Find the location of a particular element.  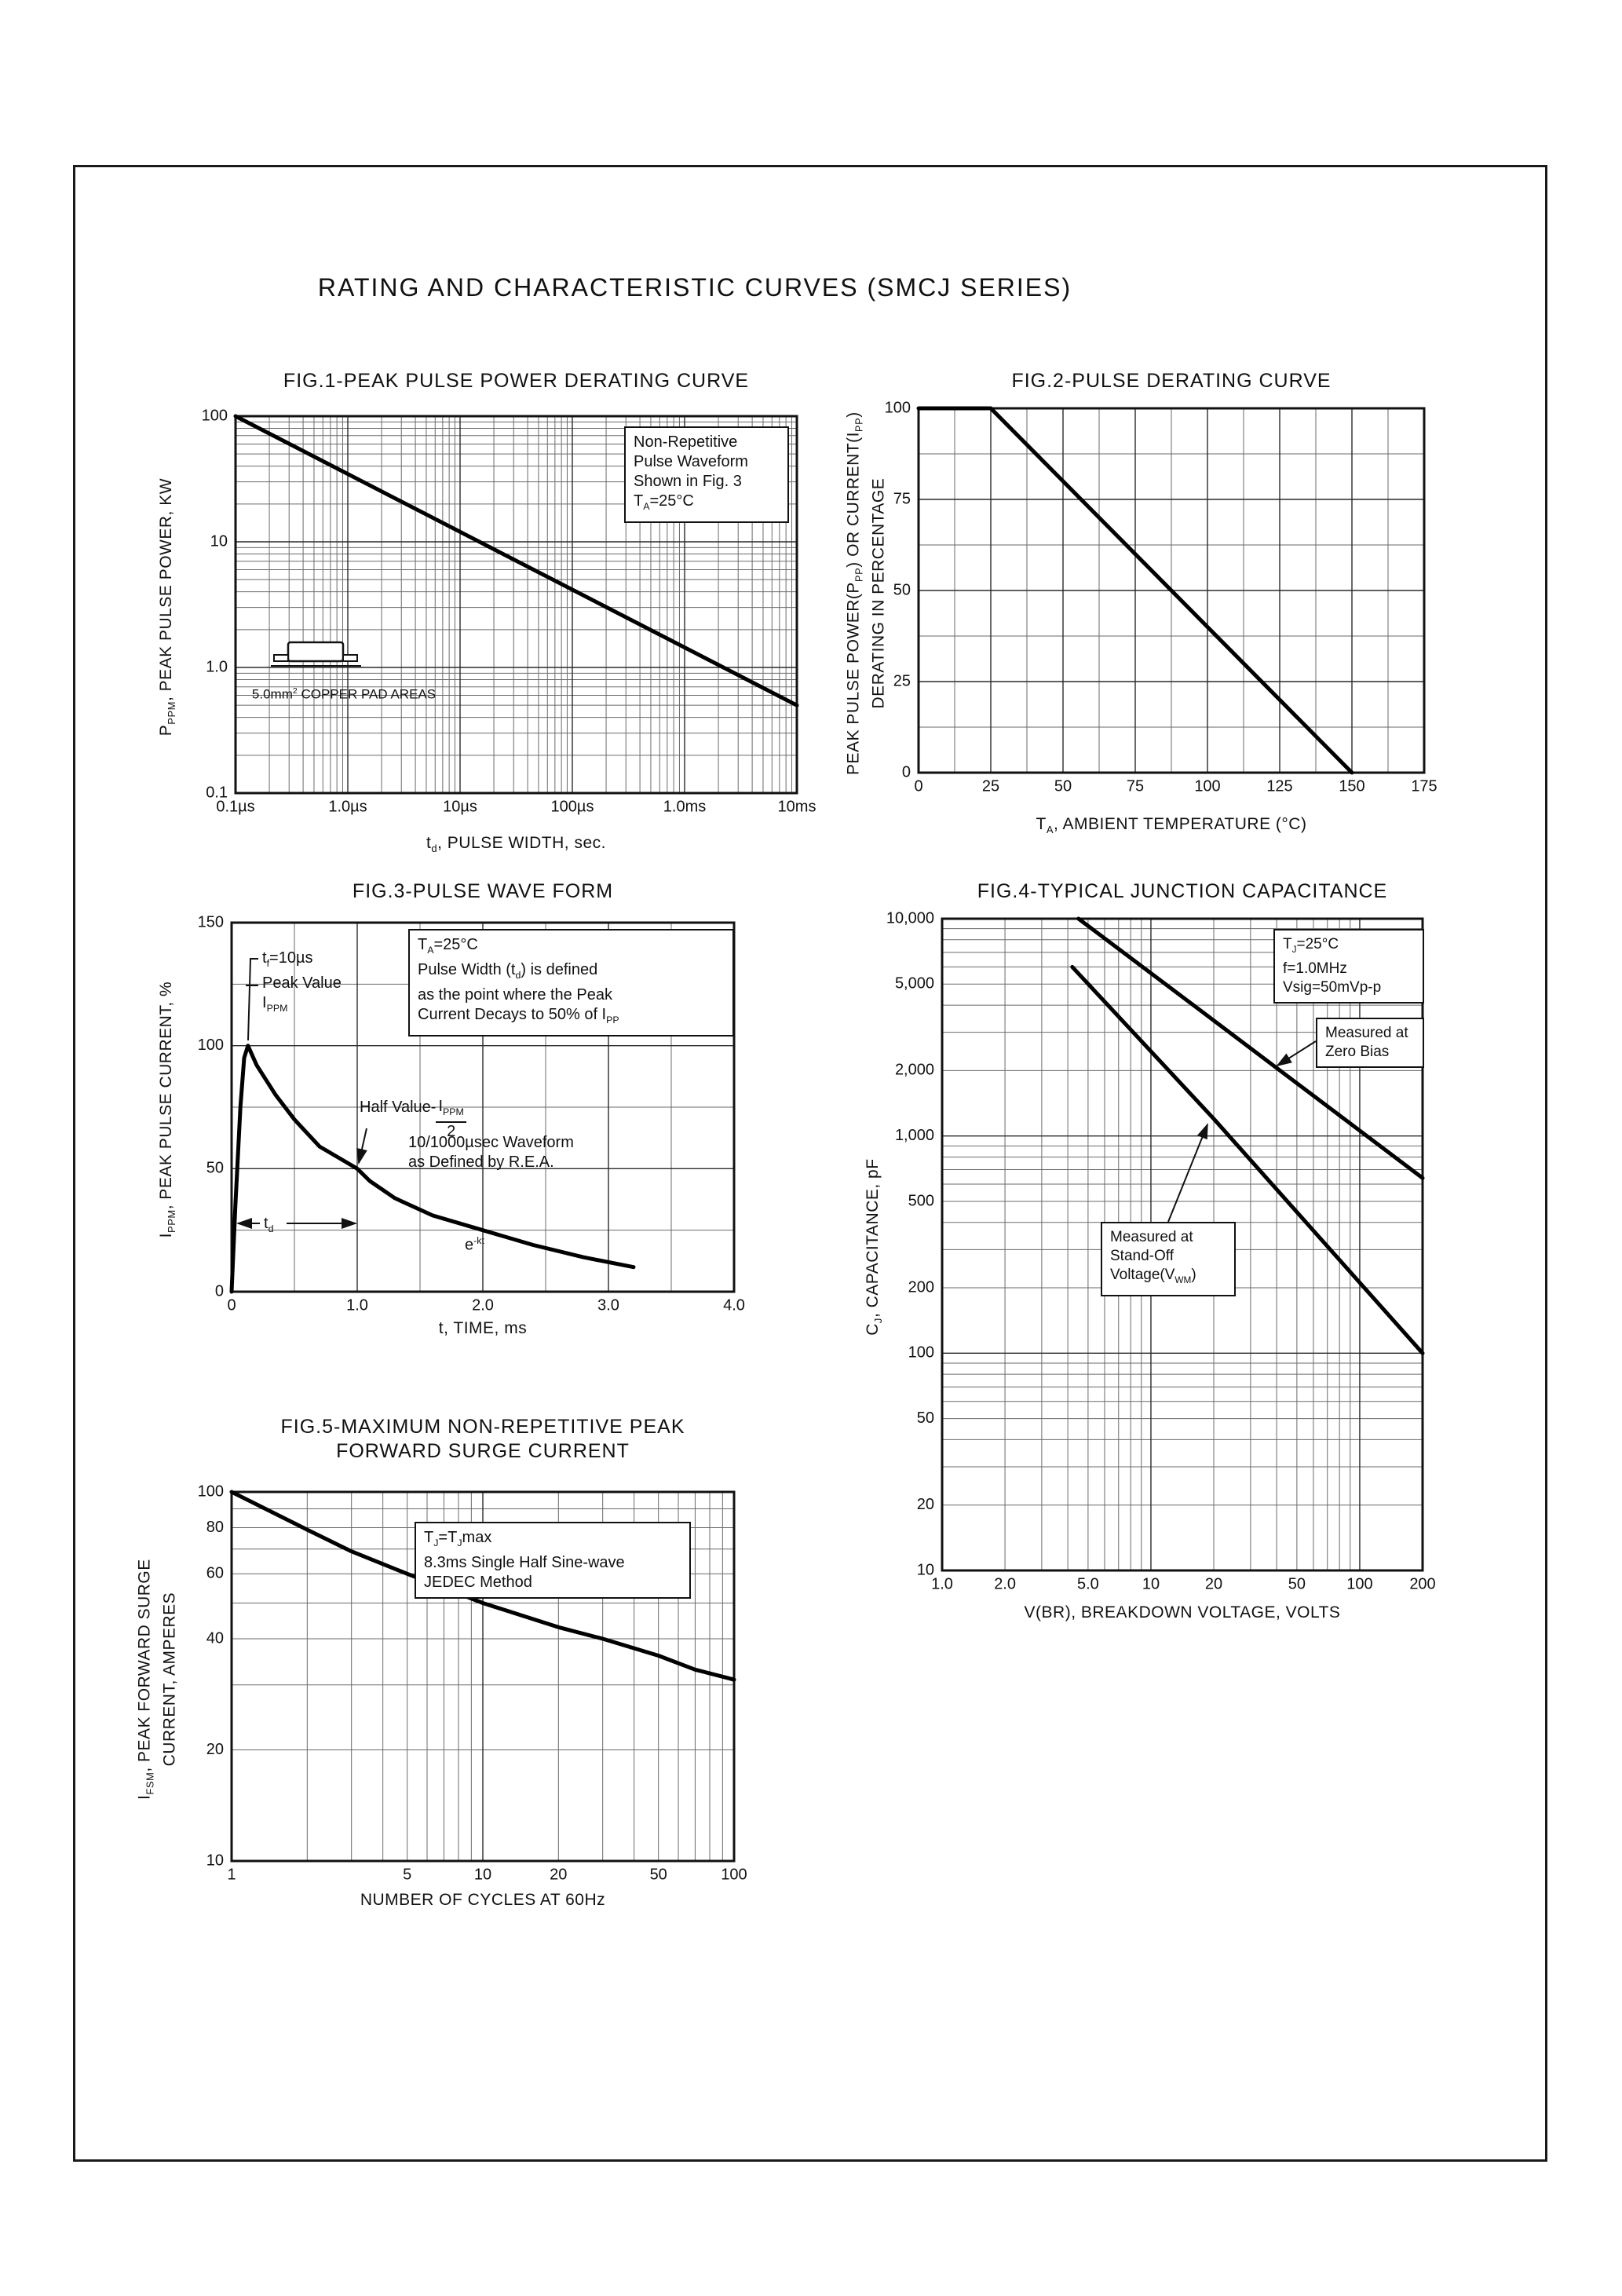

fig1-x-tick-label: 0.1µs is located at coordinates (235, 808).